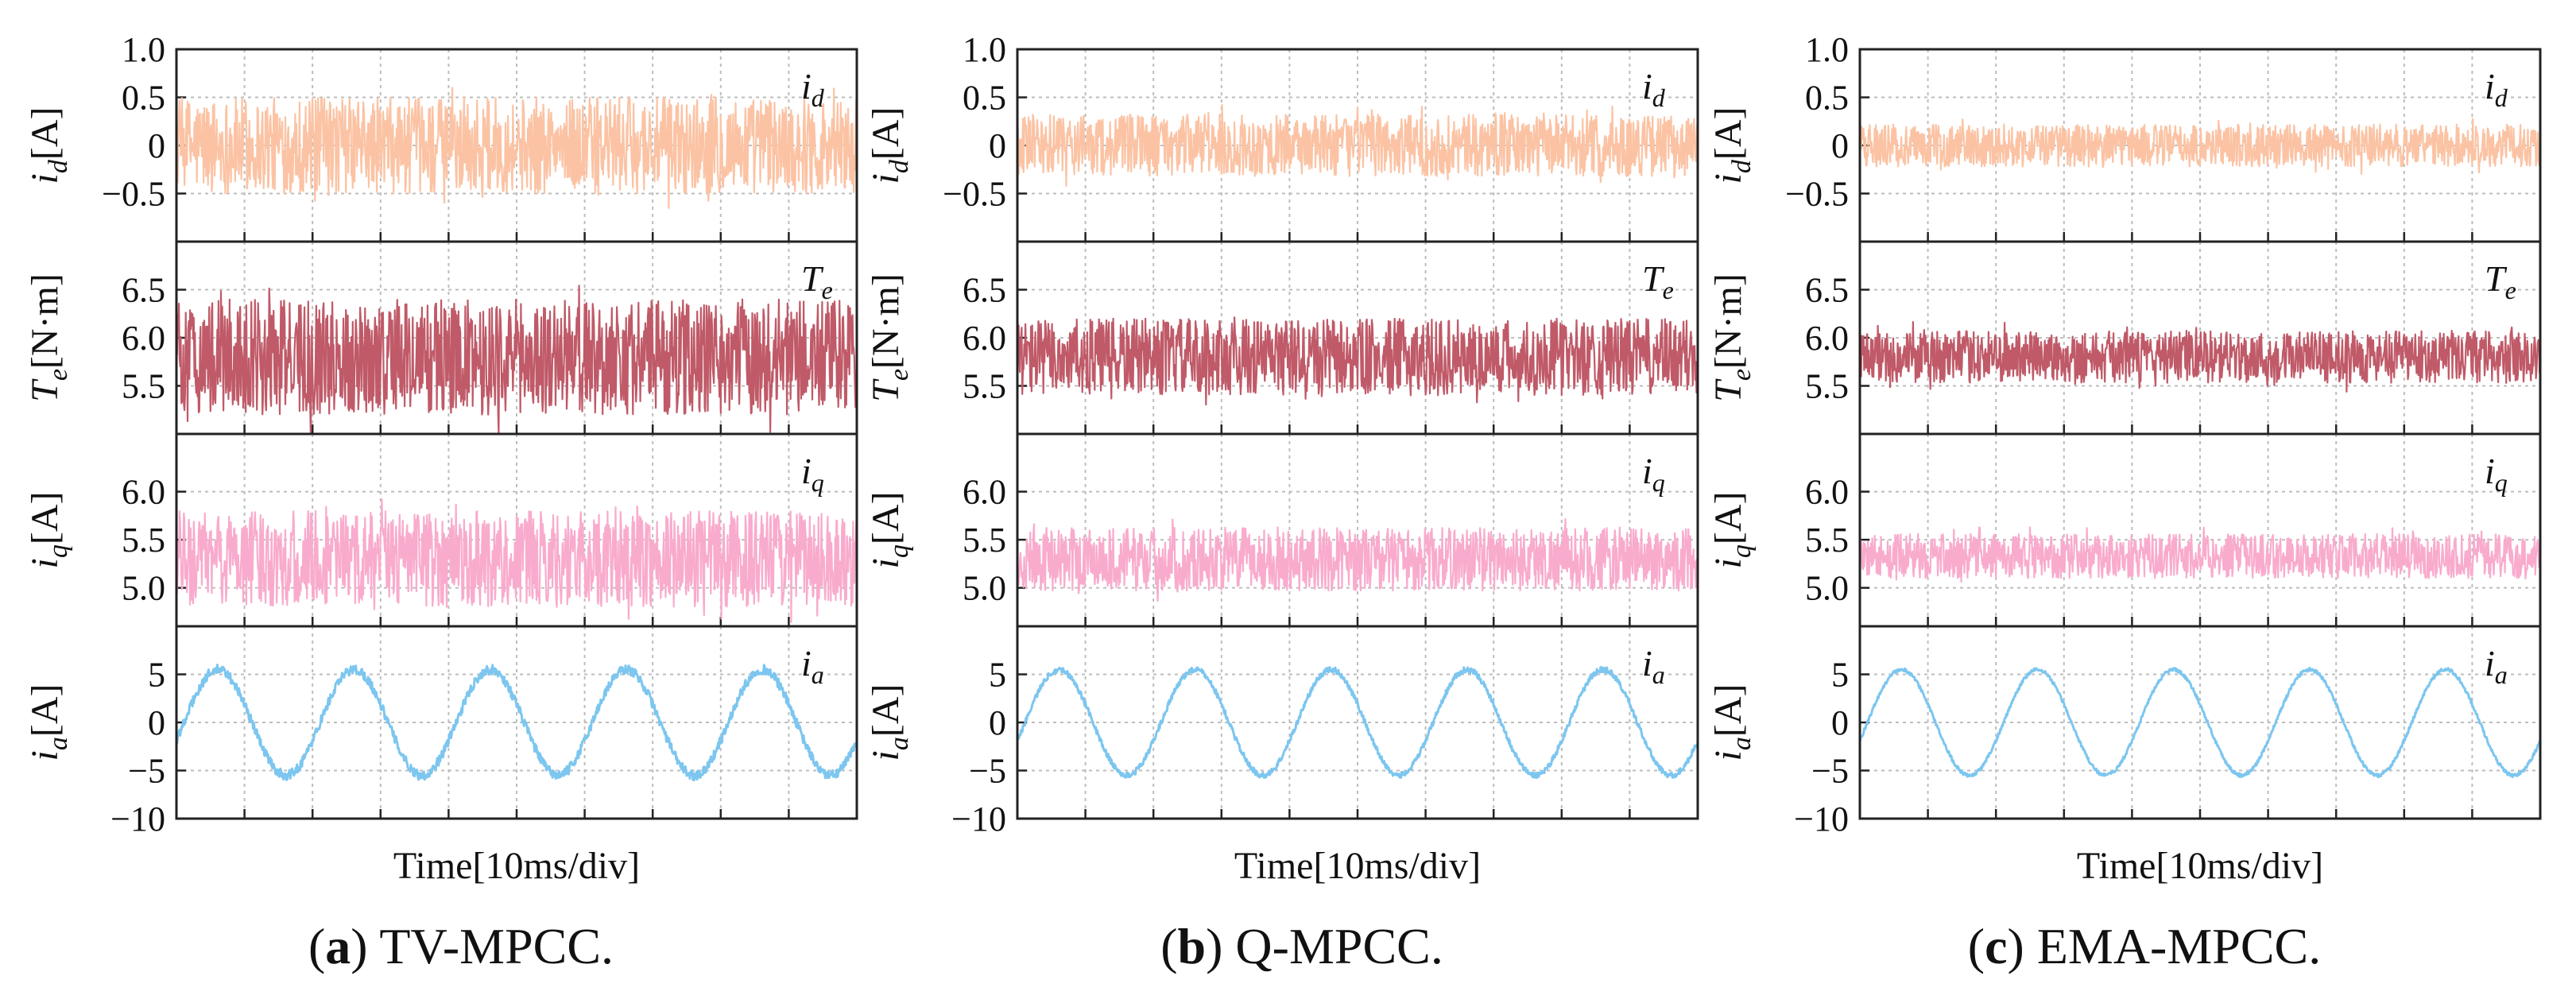 Image resolution: width=2576 pixels, height=1003 pixels. What do you see at coordinates (1301, 946) in the screenshot?
I see `panel-caption: (b) Q-MPCC.` at bounding box center [1301, 946].